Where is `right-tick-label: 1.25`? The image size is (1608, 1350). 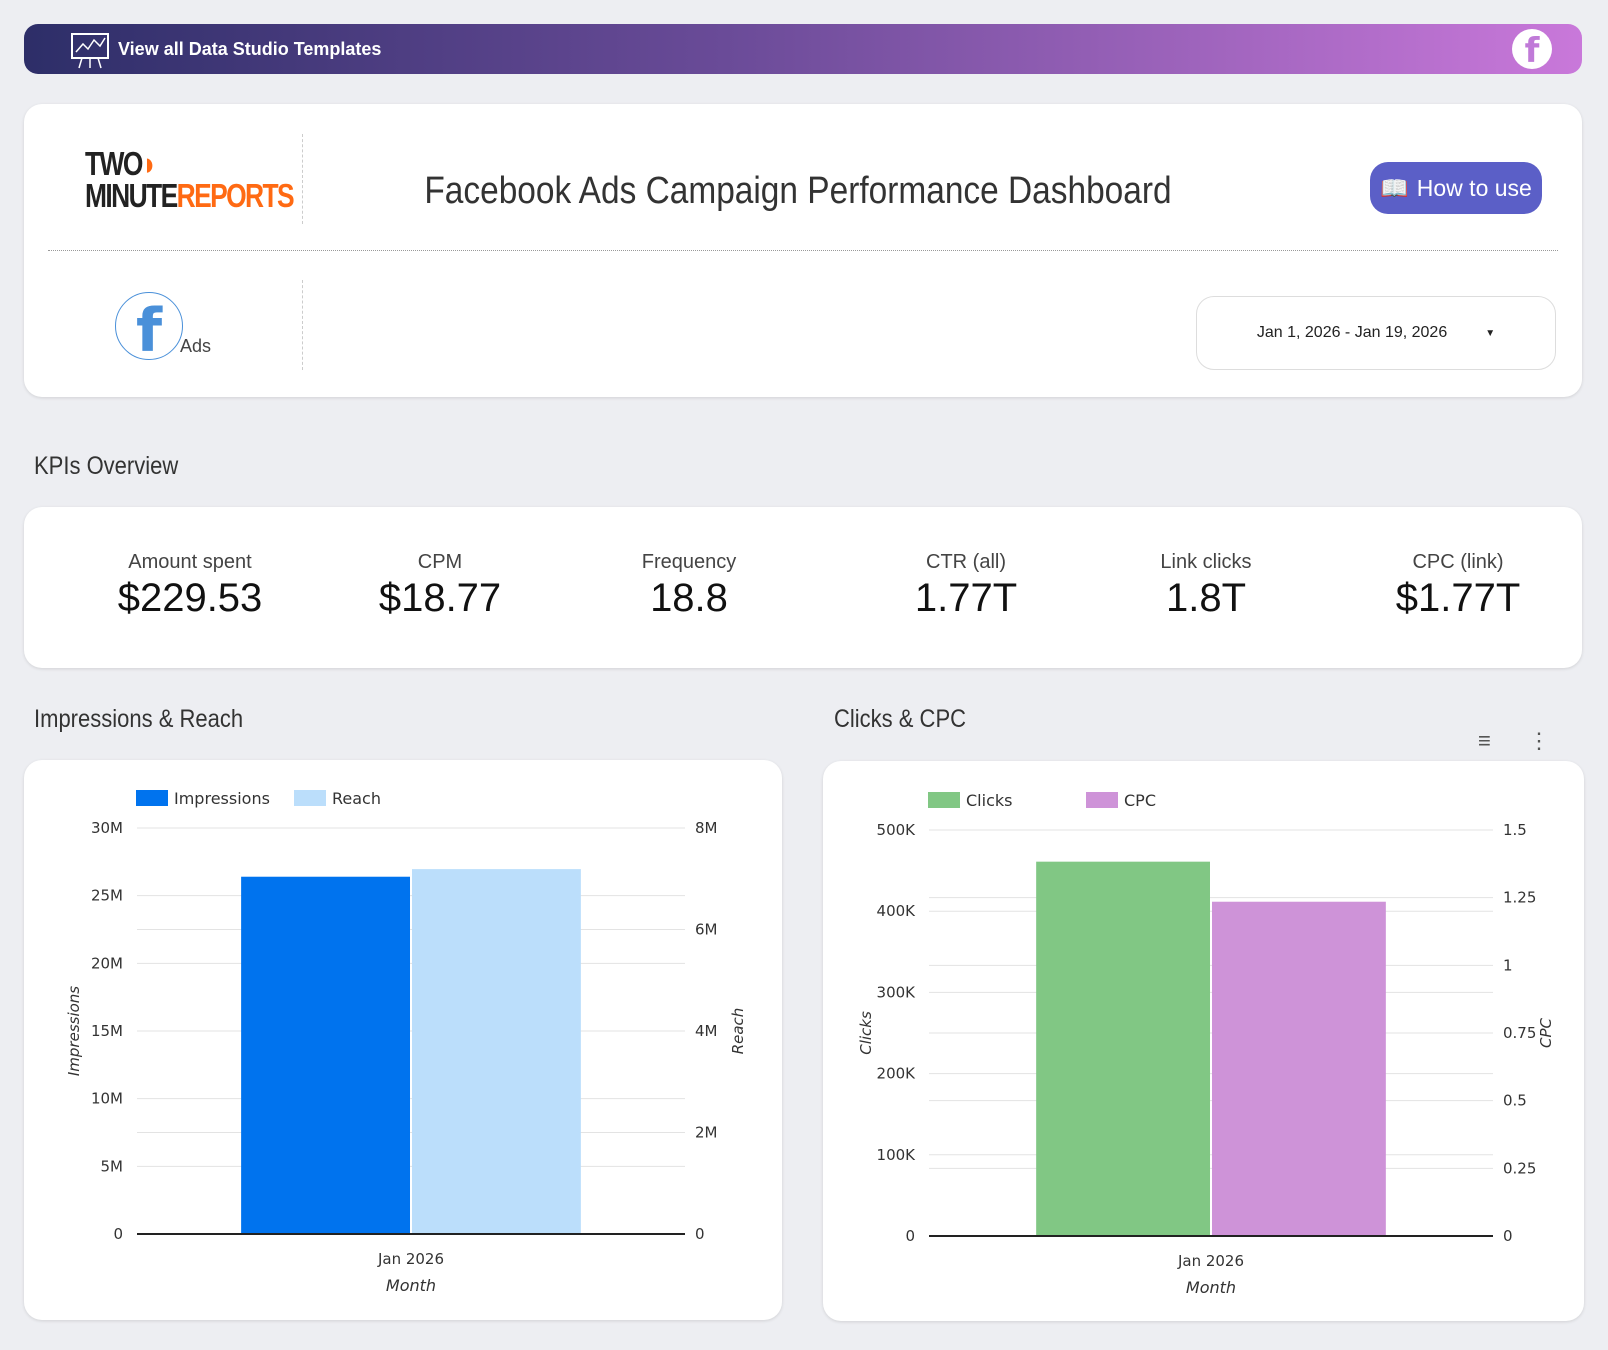 right-tick-label: 1.25 is located at coordinates (1519, 898).